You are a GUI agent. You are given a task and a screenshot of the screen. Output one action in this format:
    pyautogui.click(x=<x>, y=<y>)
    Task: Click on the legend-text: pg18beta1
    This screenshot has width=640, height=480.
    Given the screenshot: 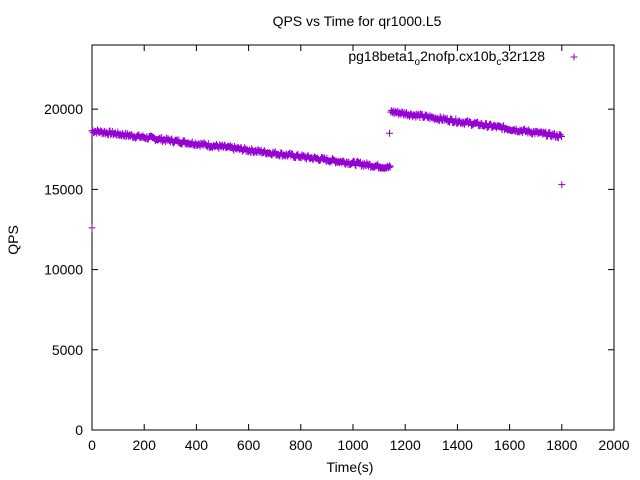 What is the action you would take?
    pyautogui.click(x=381, y=56)
    